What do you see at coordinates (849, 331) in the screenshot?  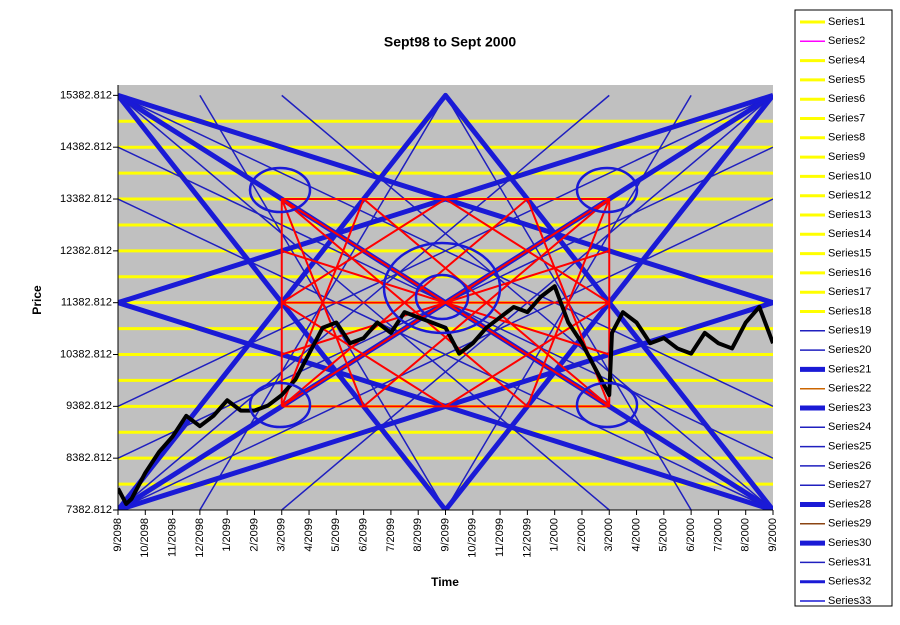 I see `legend-label: Series19` at bounding box center [849, 331].